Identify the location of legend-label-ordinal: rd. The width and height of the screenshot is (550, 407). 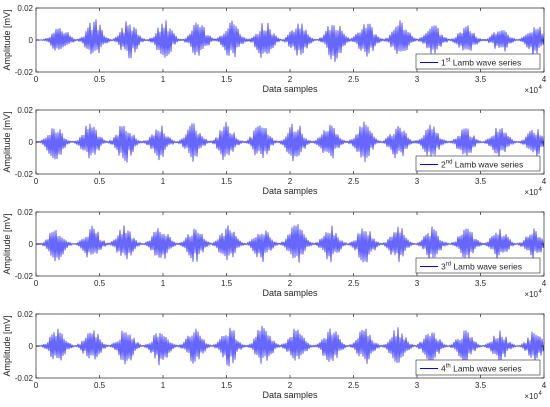
(448, 265).